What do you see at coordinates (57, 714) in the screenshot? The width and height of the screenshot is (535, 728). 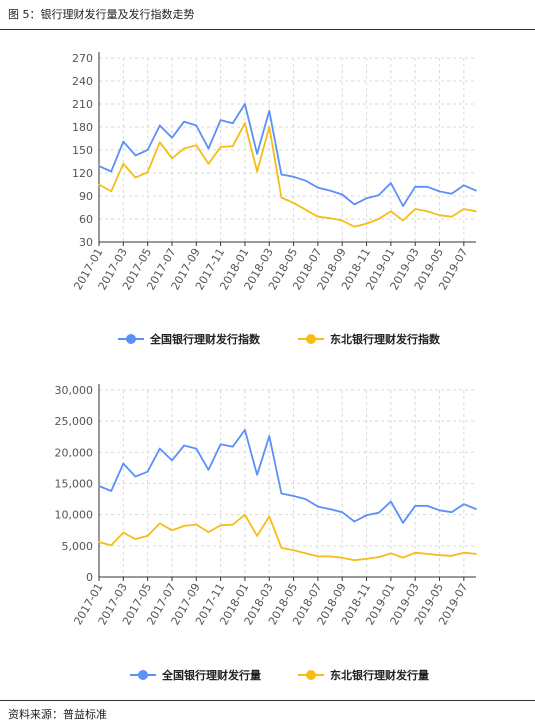 I see `source-note: 资料来源：普益标准` at bounding box center [57, 714].